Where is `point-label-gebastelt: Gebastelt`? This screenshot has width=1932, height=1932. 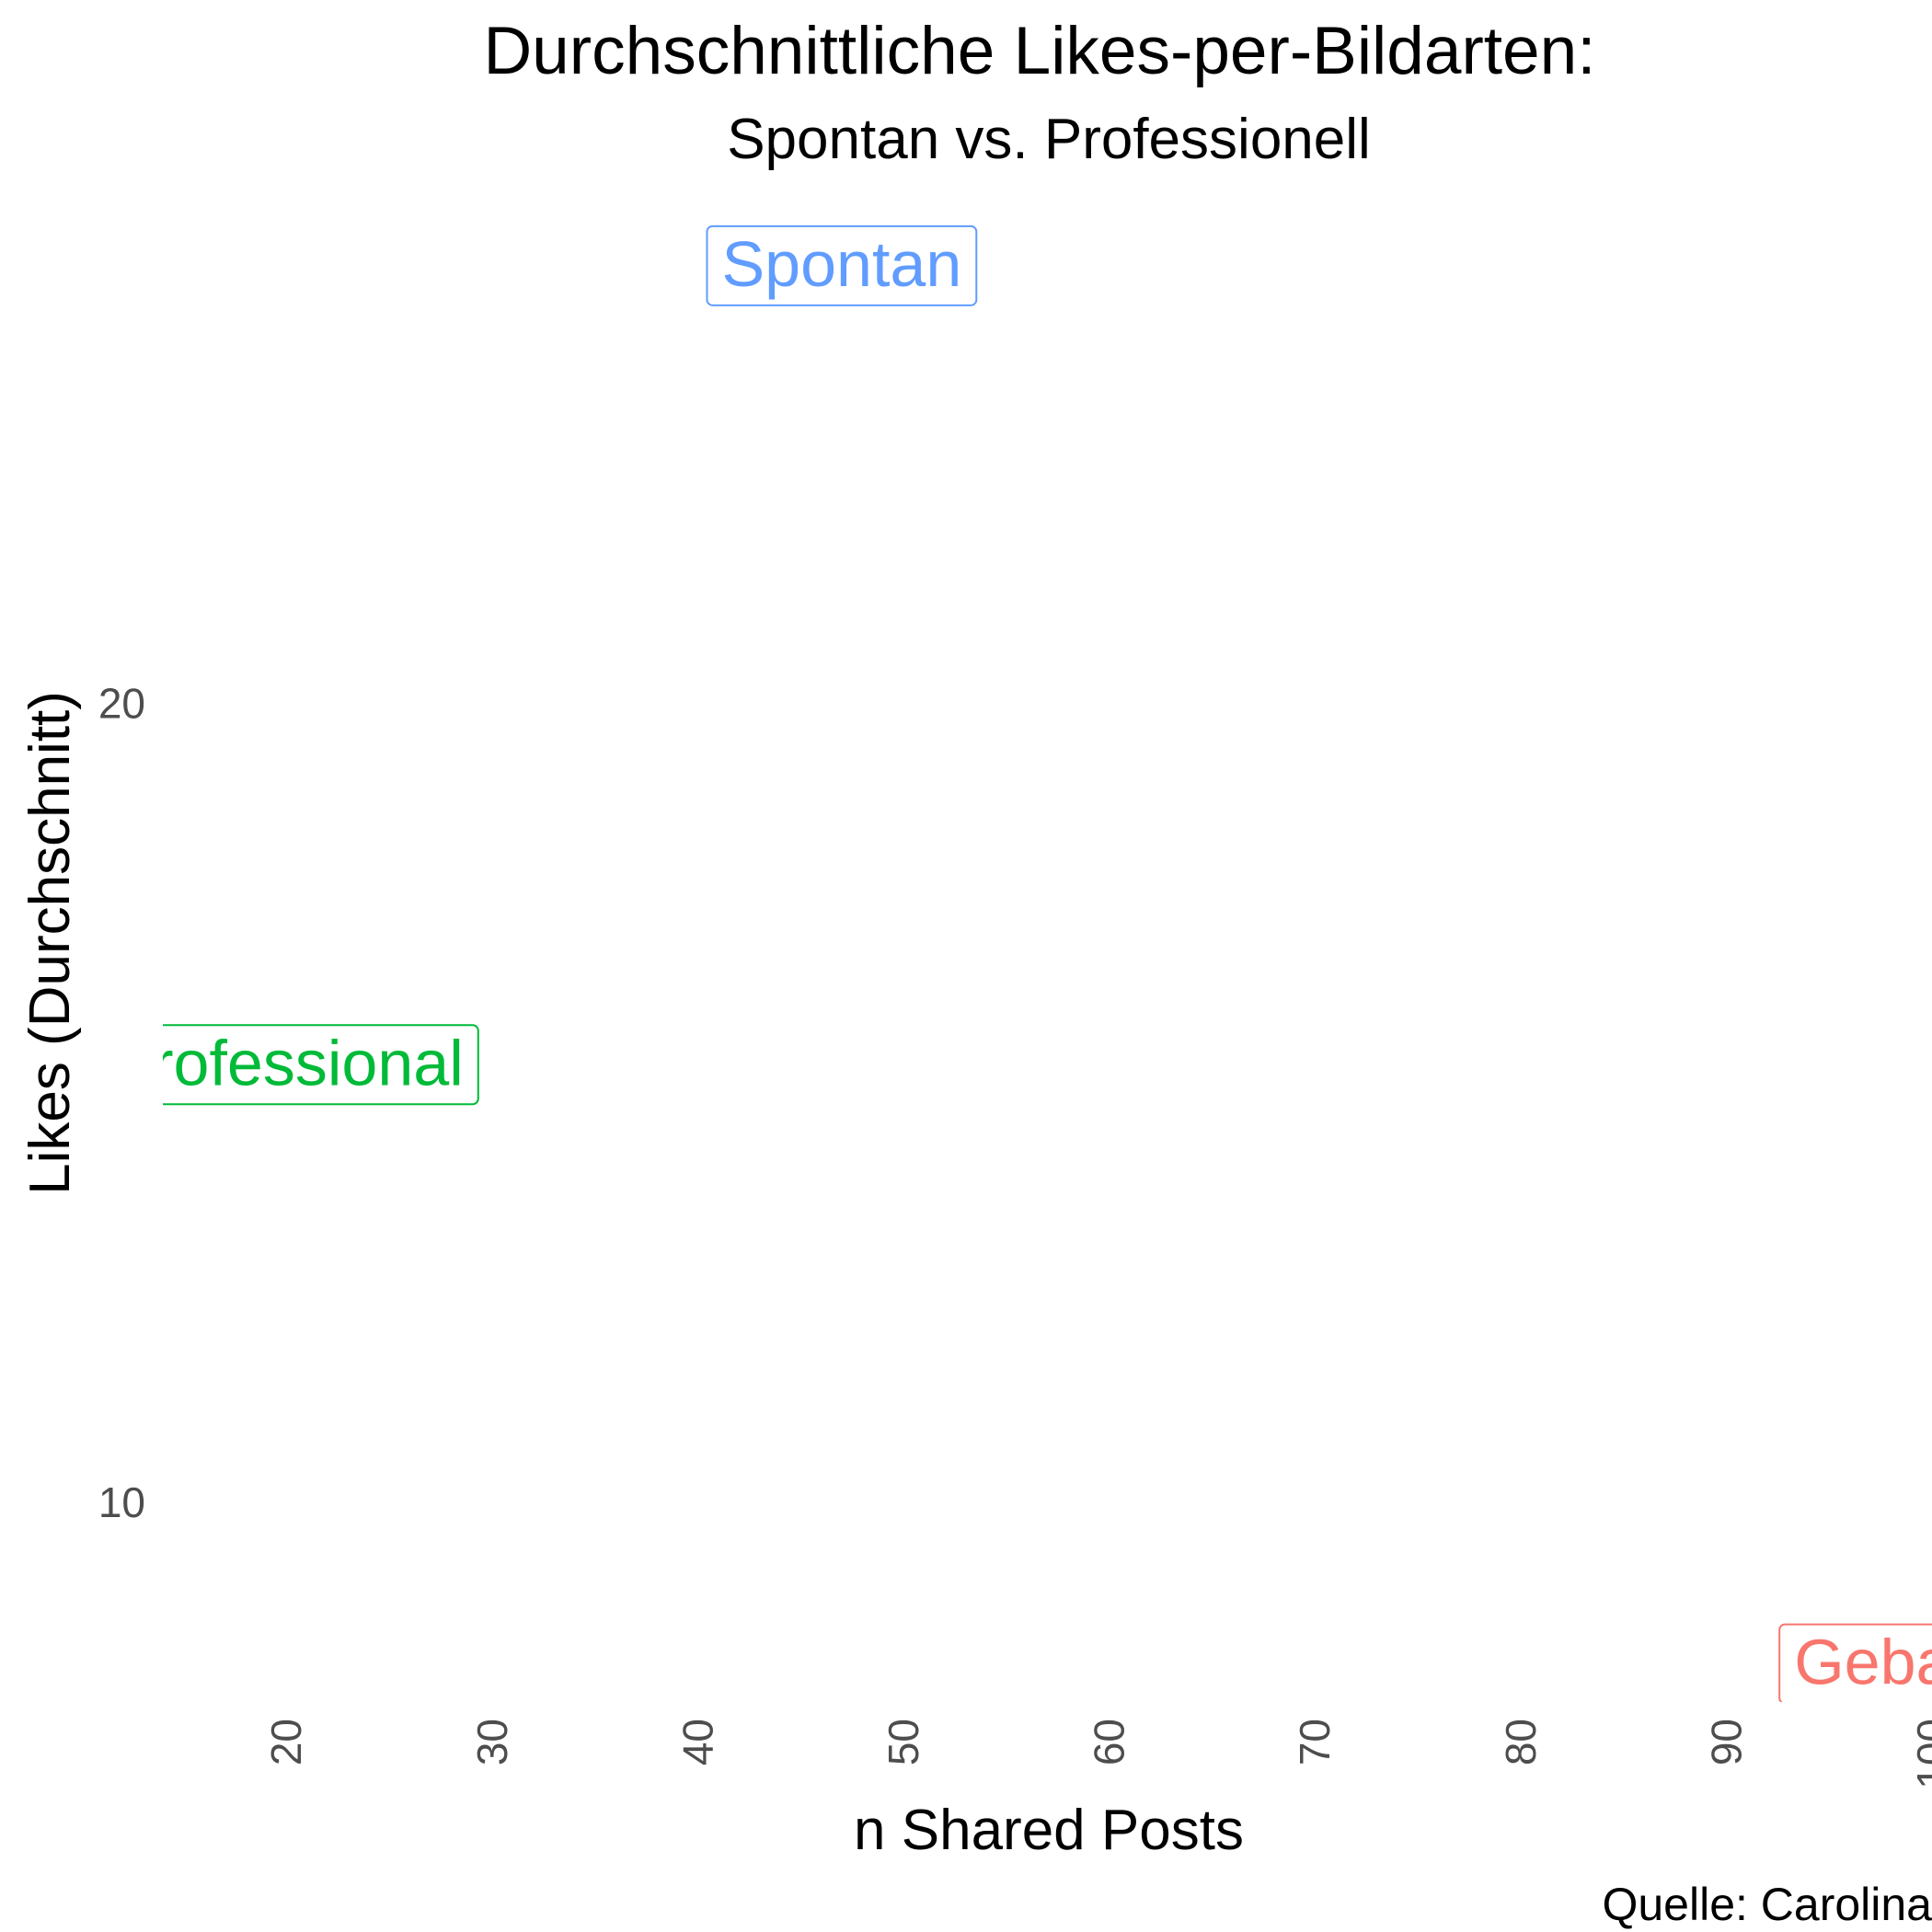 point-label-gebastelt: Gebastelt is located at coordinates (1855, 1662).